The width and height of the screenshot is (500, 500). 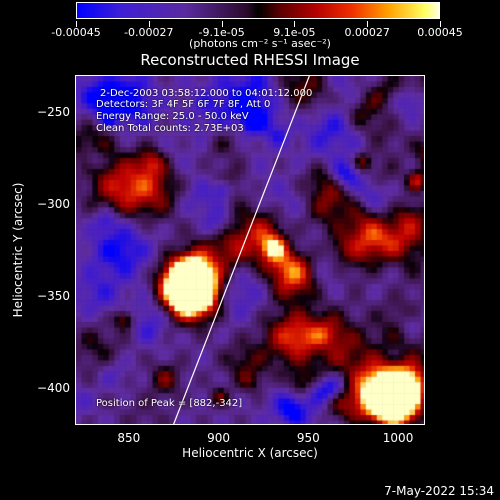 What do you see at coordinates (250, 453) in the screenshot?
I see `x-axis-label: Heliocentric X (arcsec)` at bounding box center [250, 453].